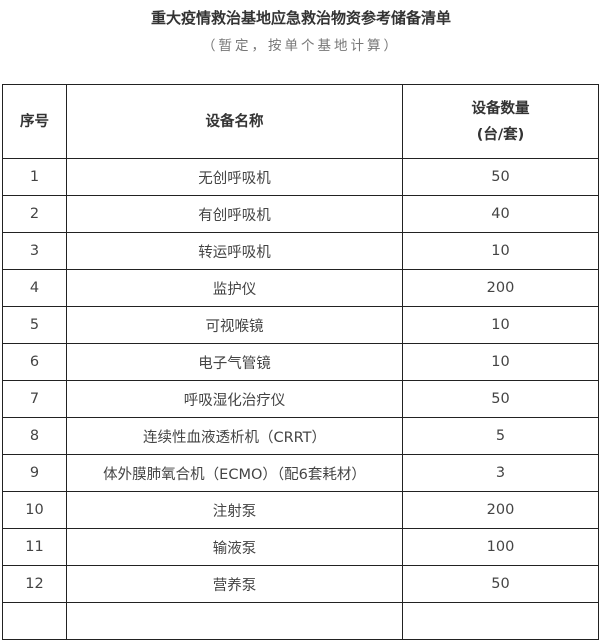 This screenshot has height=640, width=602. I want to click on header-row: 序号 设备名称 设备数量 (台/套), so click(300, 121).